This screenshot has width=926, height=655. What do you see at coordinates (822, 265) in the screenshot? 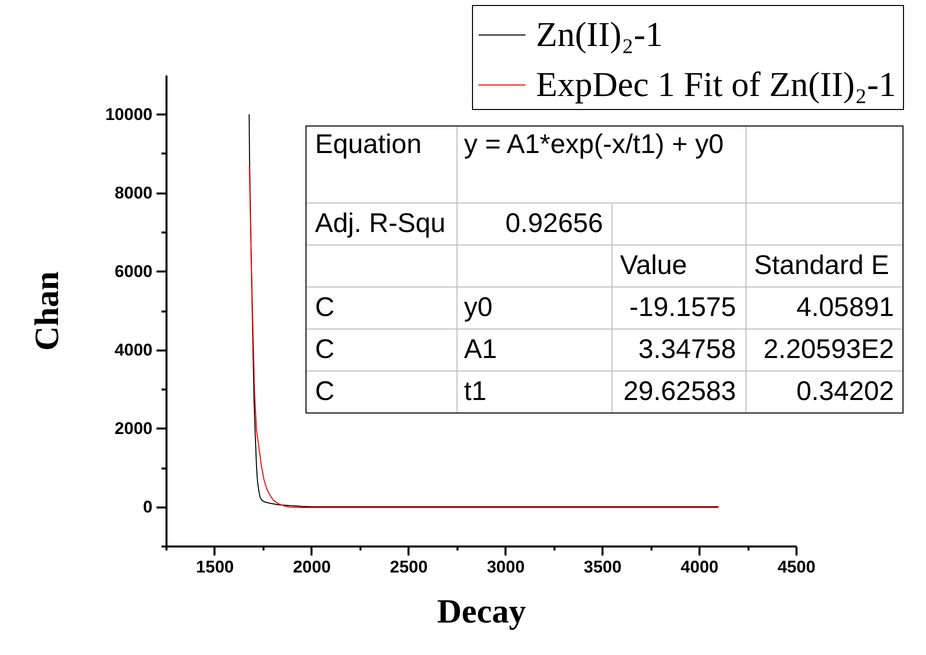
I see `annotation: Standard E` at bounding box center [822, 265].